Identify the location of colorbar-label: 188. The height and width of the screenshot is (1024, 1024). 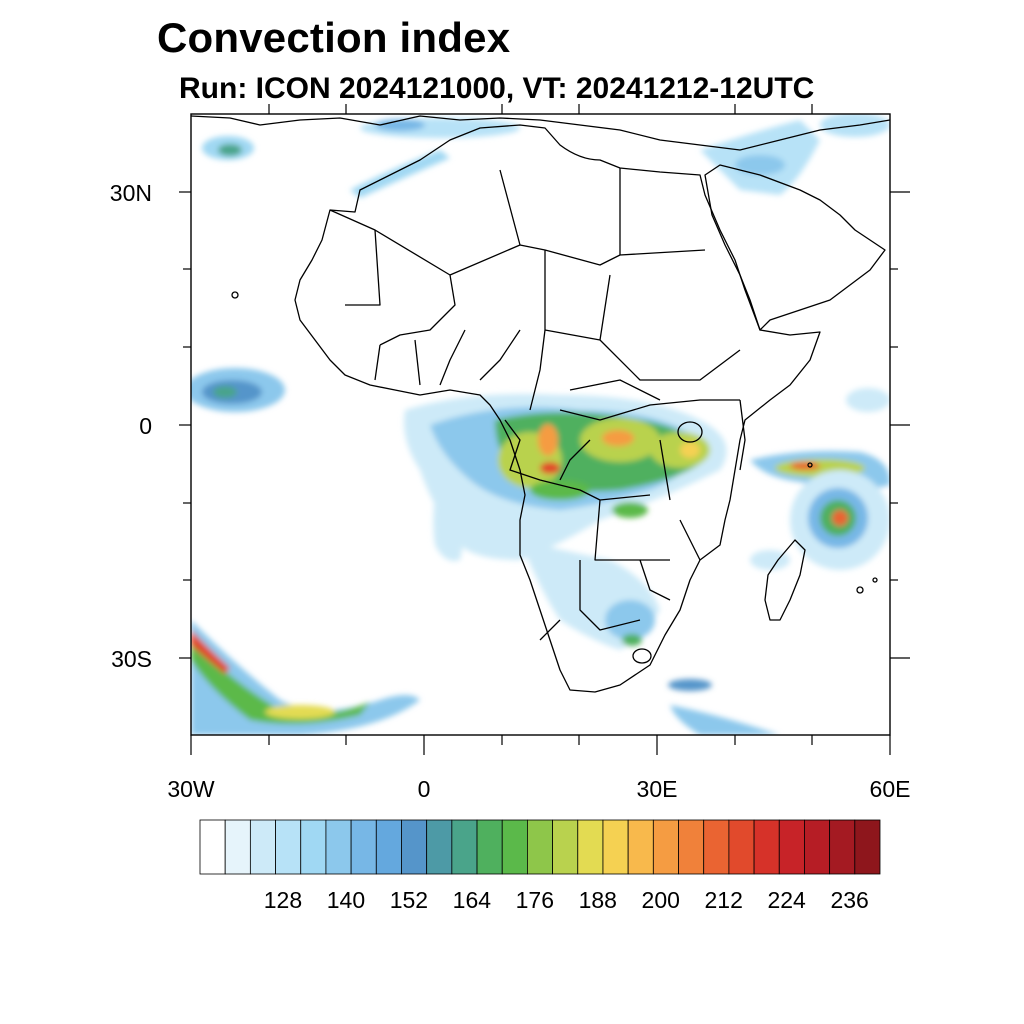
(597, 900).